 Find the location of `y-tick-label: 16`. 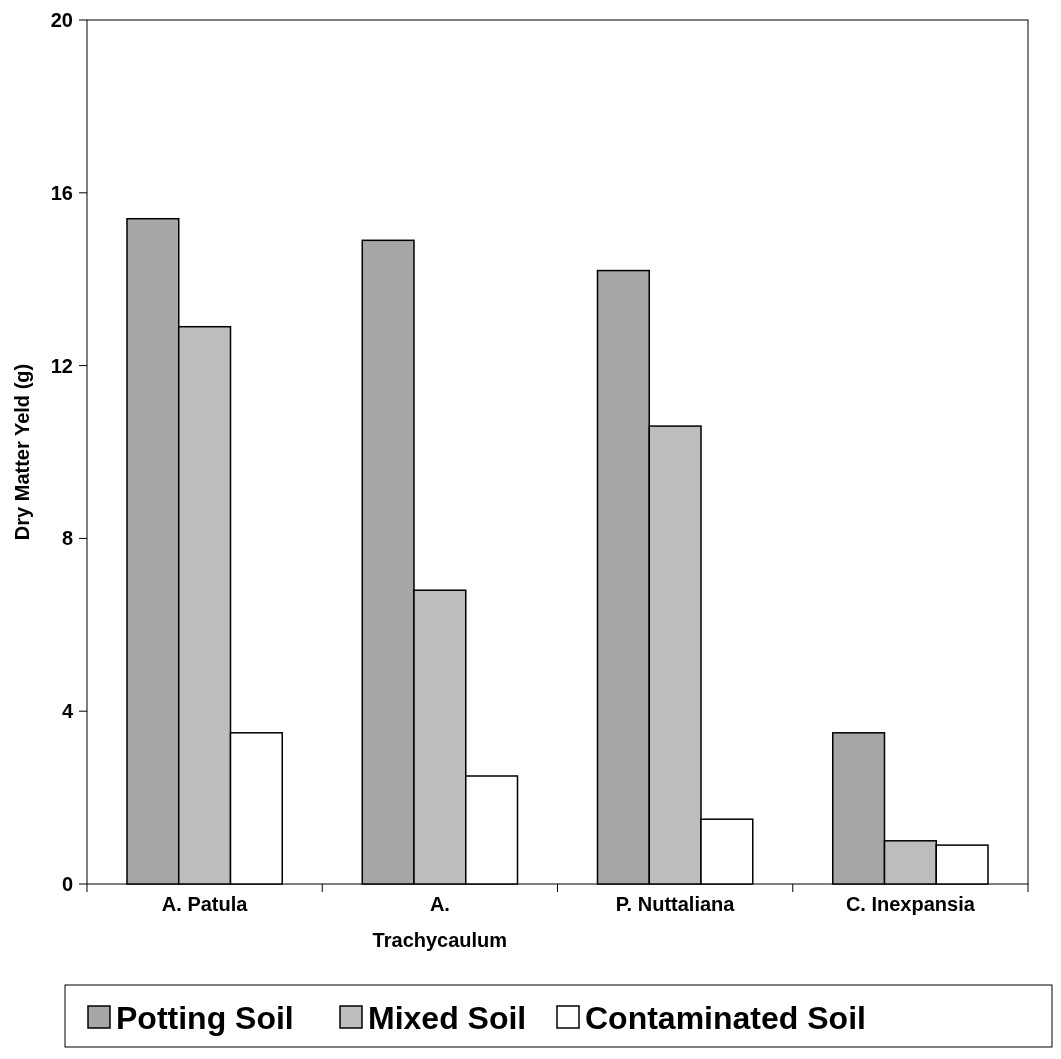

y-tick-label: 16 is located at coordinates (61, 192).